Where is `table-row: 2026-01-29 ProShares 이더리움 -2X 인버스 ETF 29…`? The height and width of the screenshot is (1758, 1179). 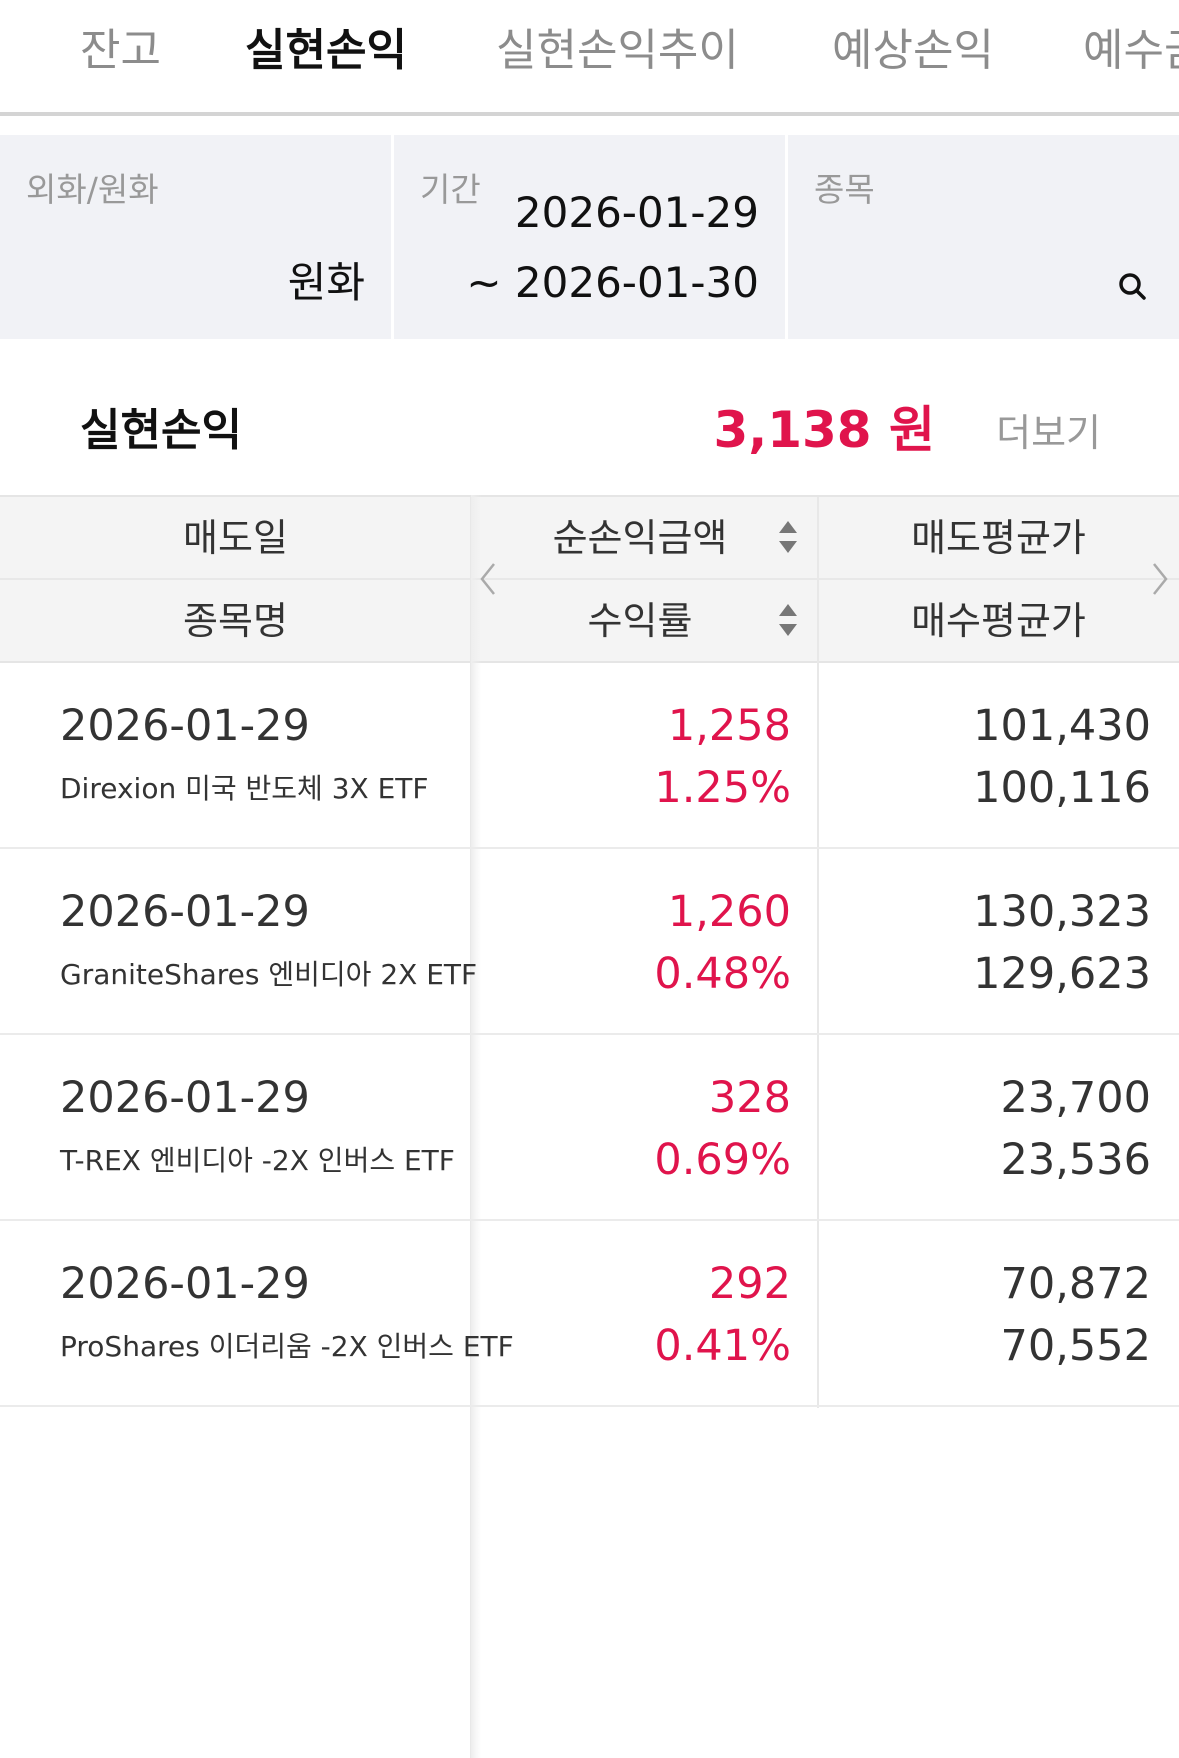 table-row: 2026-01-29 ProShares 이더리움 -2X 인버스 ETF 29… is located at coordinates (589, 1314).